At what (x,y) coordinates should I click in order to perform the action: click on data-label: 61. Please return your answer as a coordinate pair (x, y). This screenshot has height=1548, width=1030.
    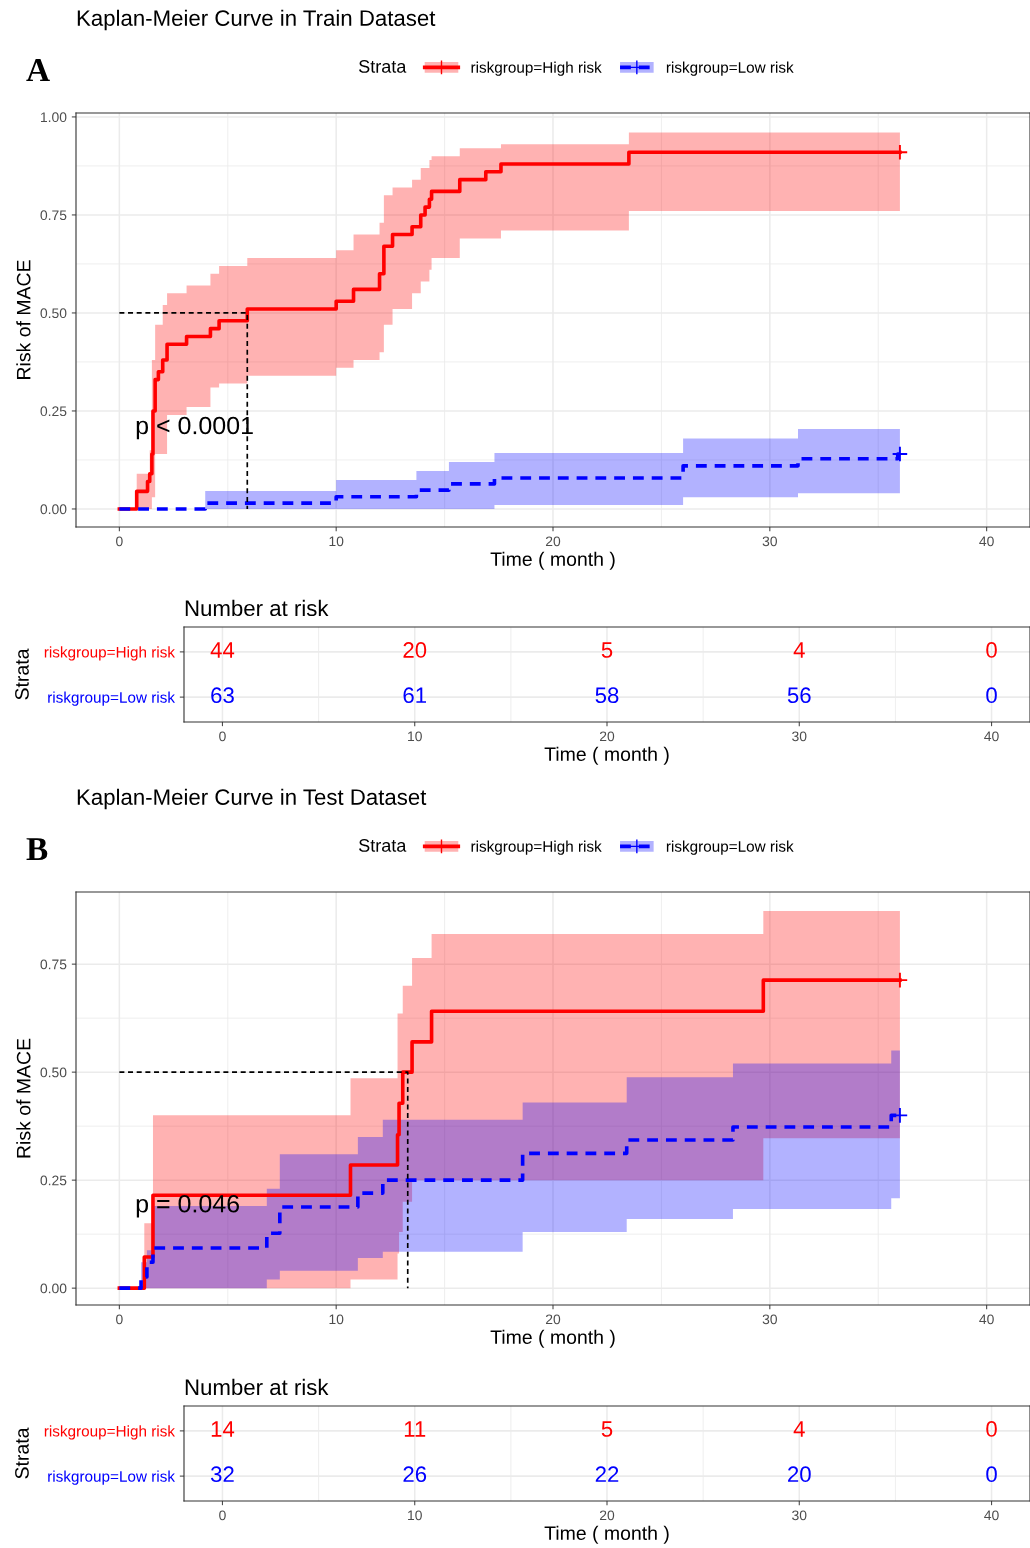
    Looking at the image, I should click on (414, 695).